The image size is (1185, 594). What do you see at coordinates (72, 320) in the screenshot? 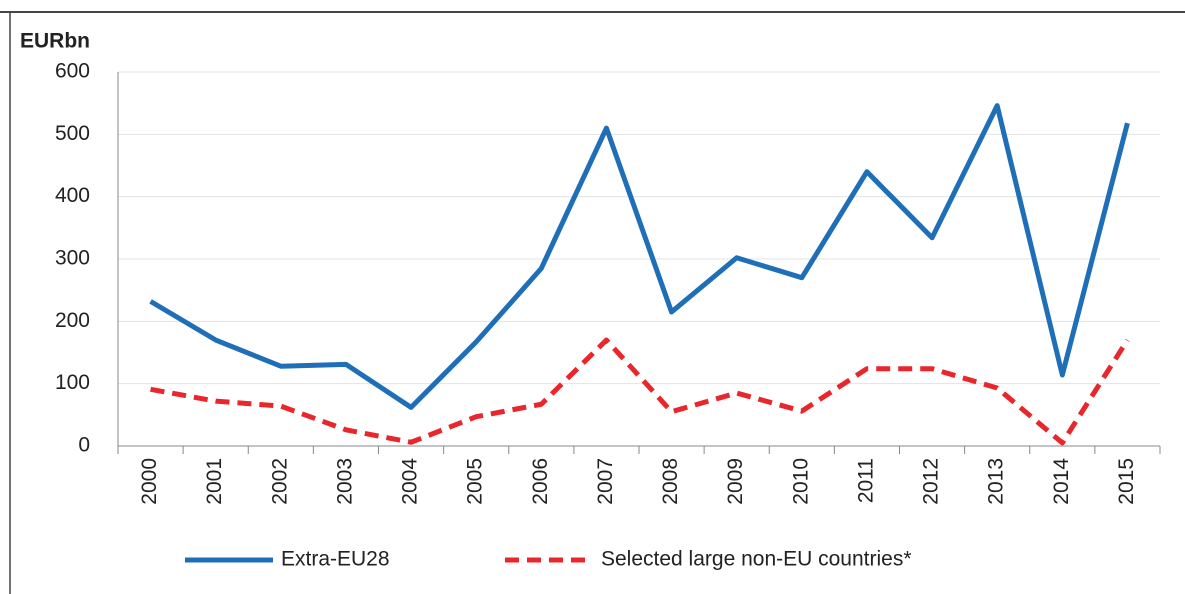
I see `y-tick-label: 200` at bounding box center [72, 320].